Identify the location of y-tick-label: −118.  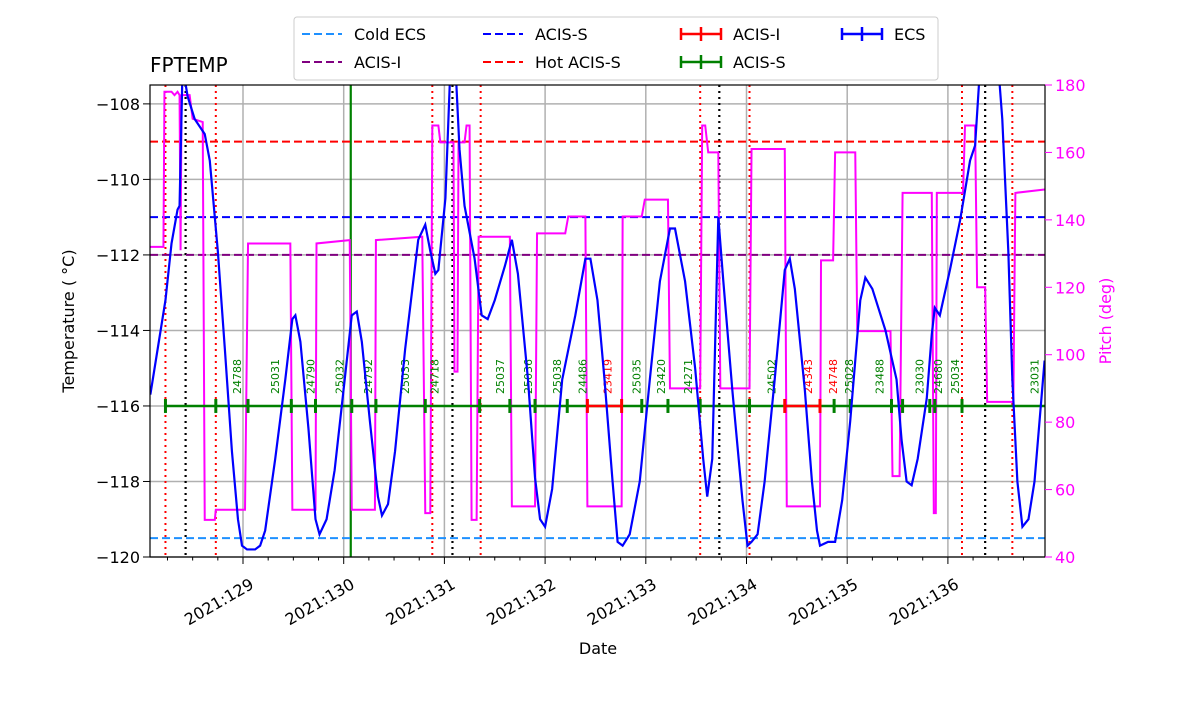
(118, 481).